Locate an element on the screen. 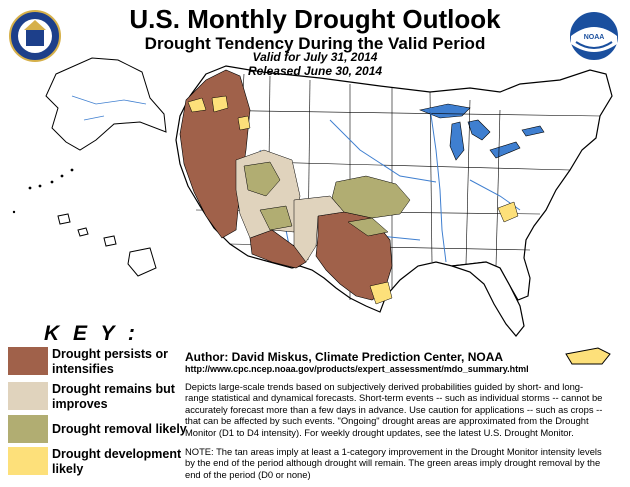  key-label-development-line1: Drought development is located at coordinates (117, 454).